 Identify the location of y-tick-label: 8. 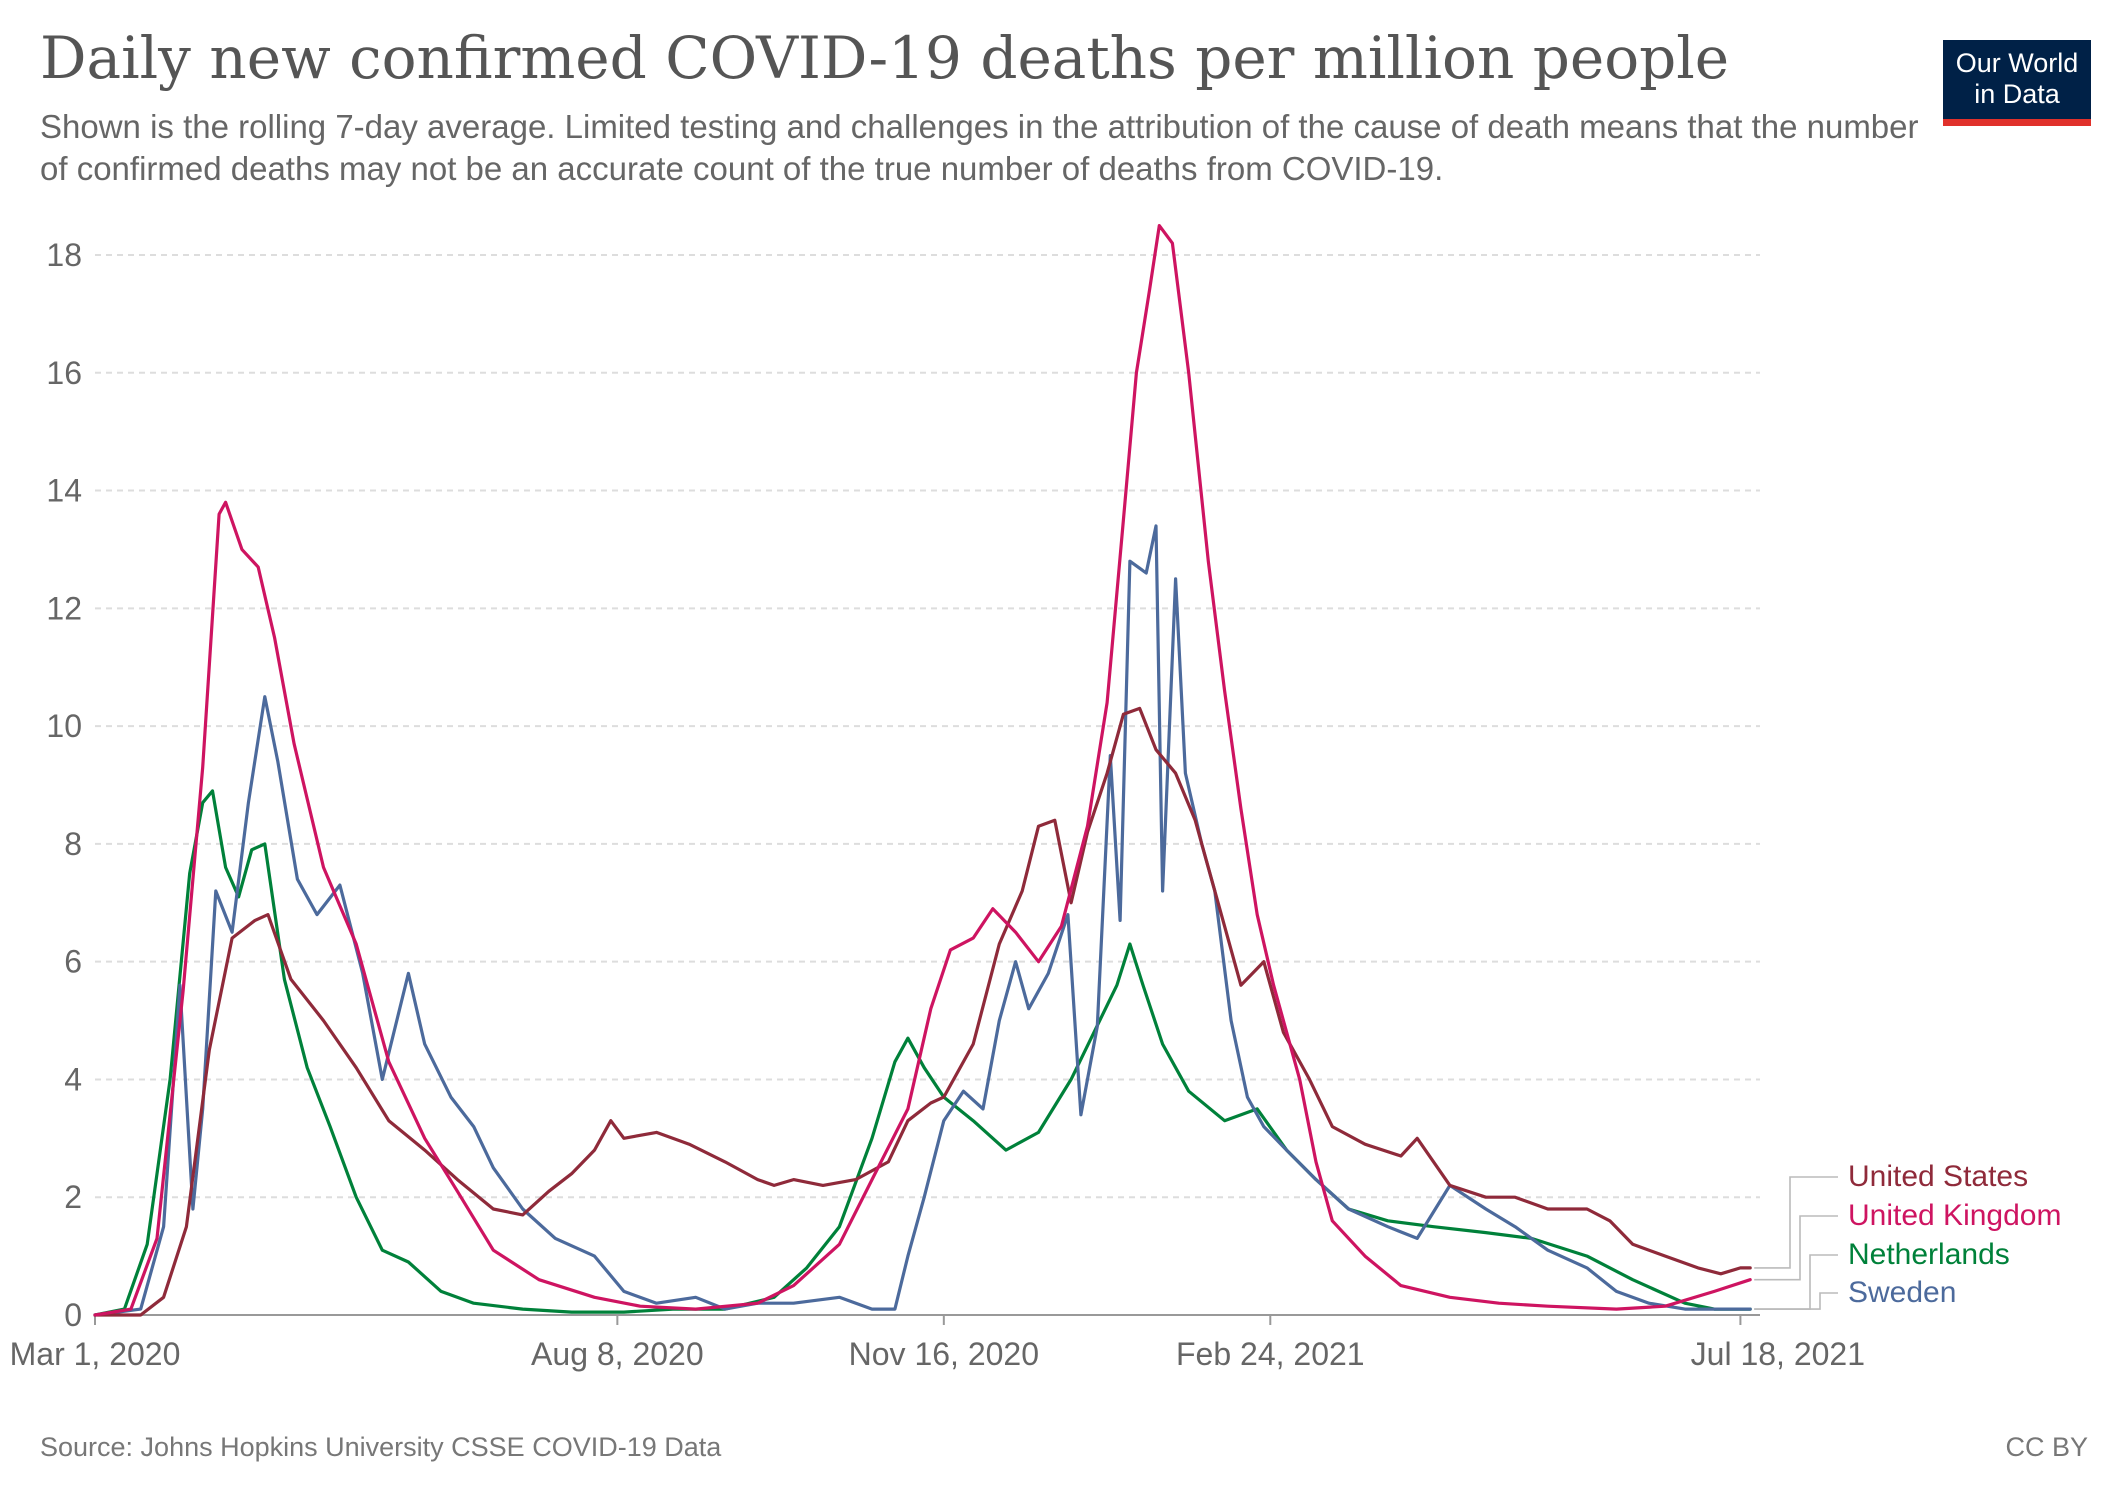
(73, 844).